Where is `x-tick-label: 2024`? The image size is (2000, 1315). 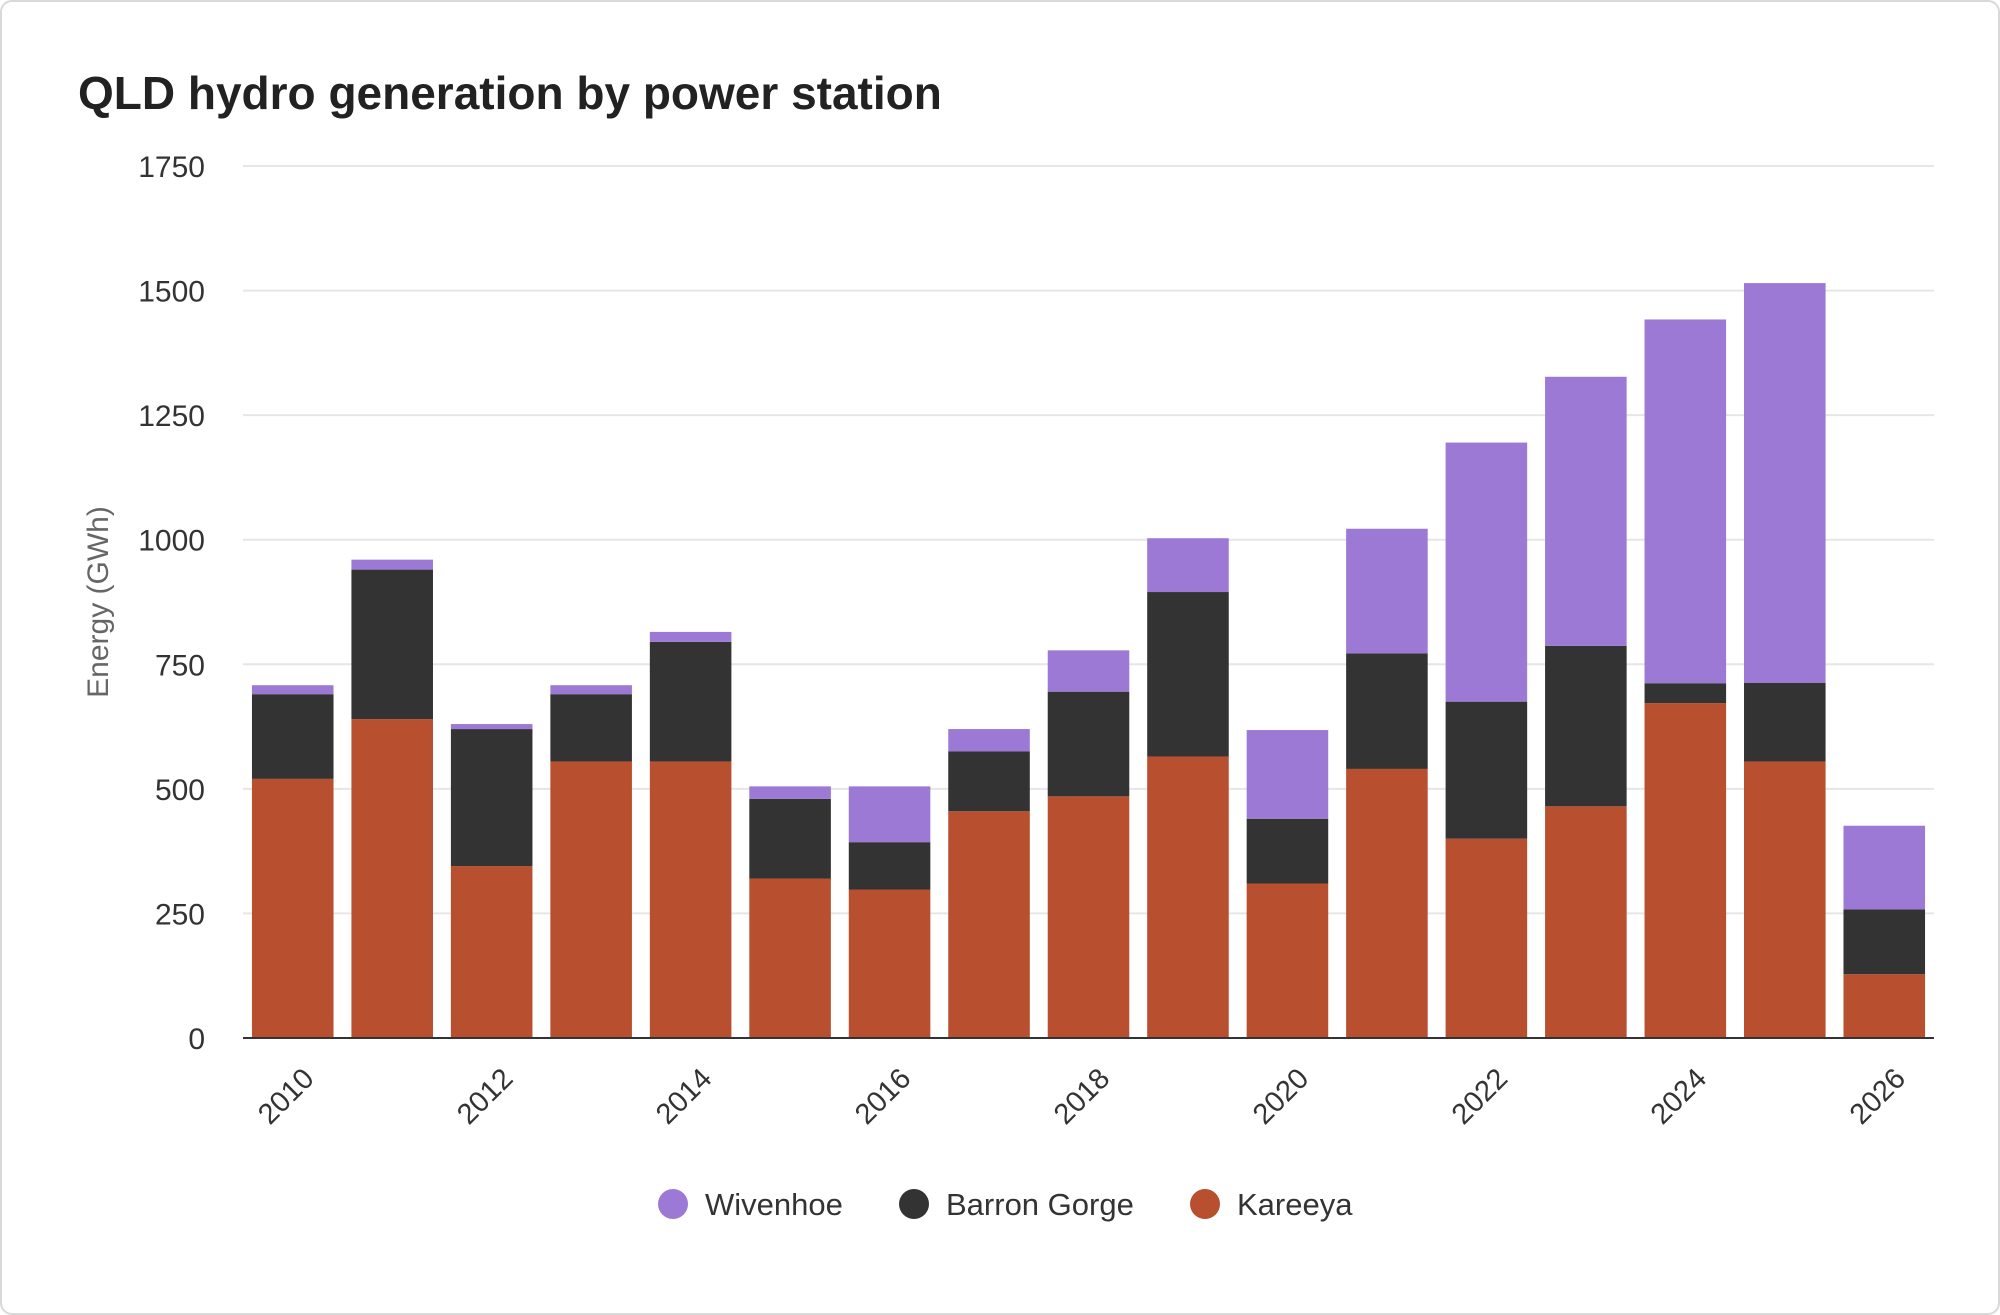 x-tick-label: 2024 is located at coordinates (1679, 1097).